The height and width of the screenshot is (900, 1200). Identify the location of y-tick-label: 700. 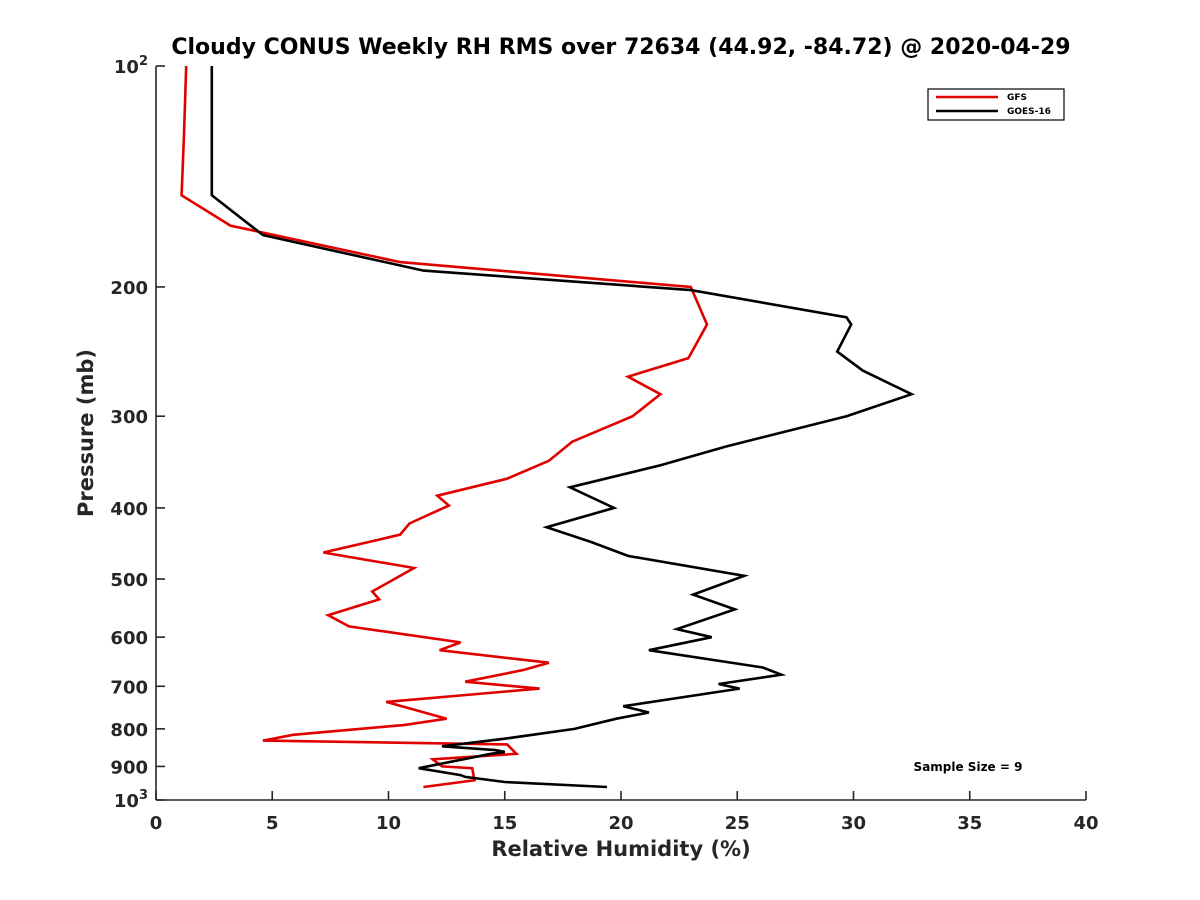
(129, 687).